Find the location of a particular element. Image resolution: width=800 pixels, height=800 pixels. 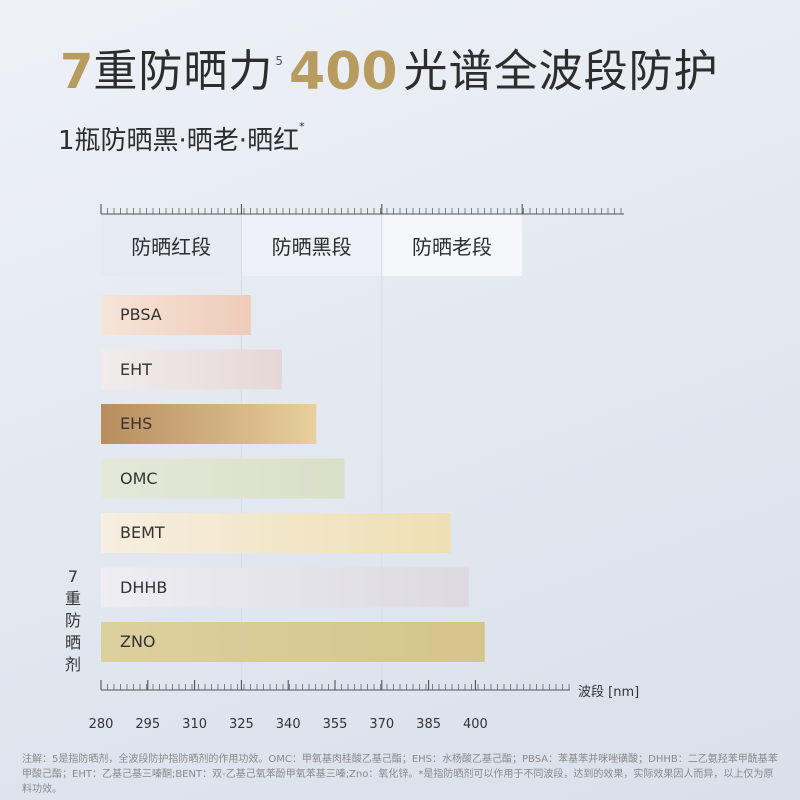

headline-lead-sup: 5 is located at coordinates (279, 61).